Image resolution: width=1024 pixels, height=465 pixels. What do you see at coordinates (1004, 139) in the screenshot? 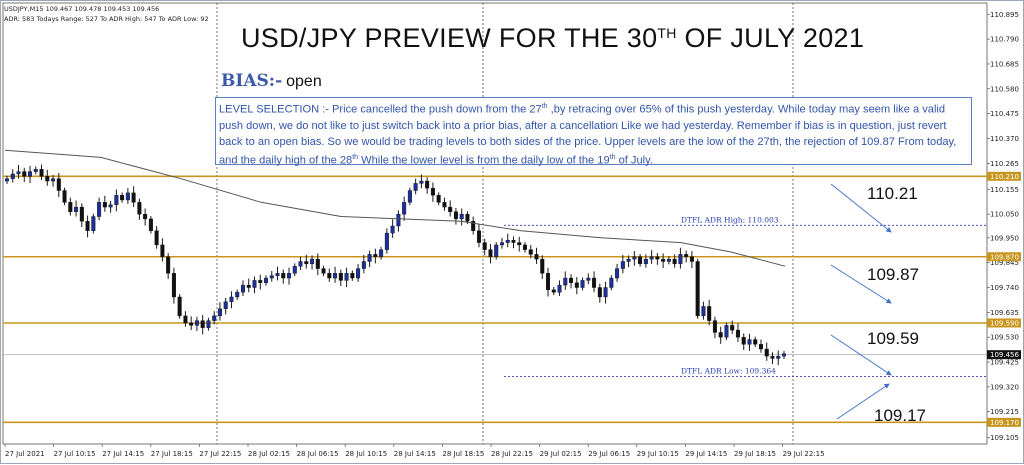
I see `y-tick-label: 110.370` at bounding box center [1004, 139].